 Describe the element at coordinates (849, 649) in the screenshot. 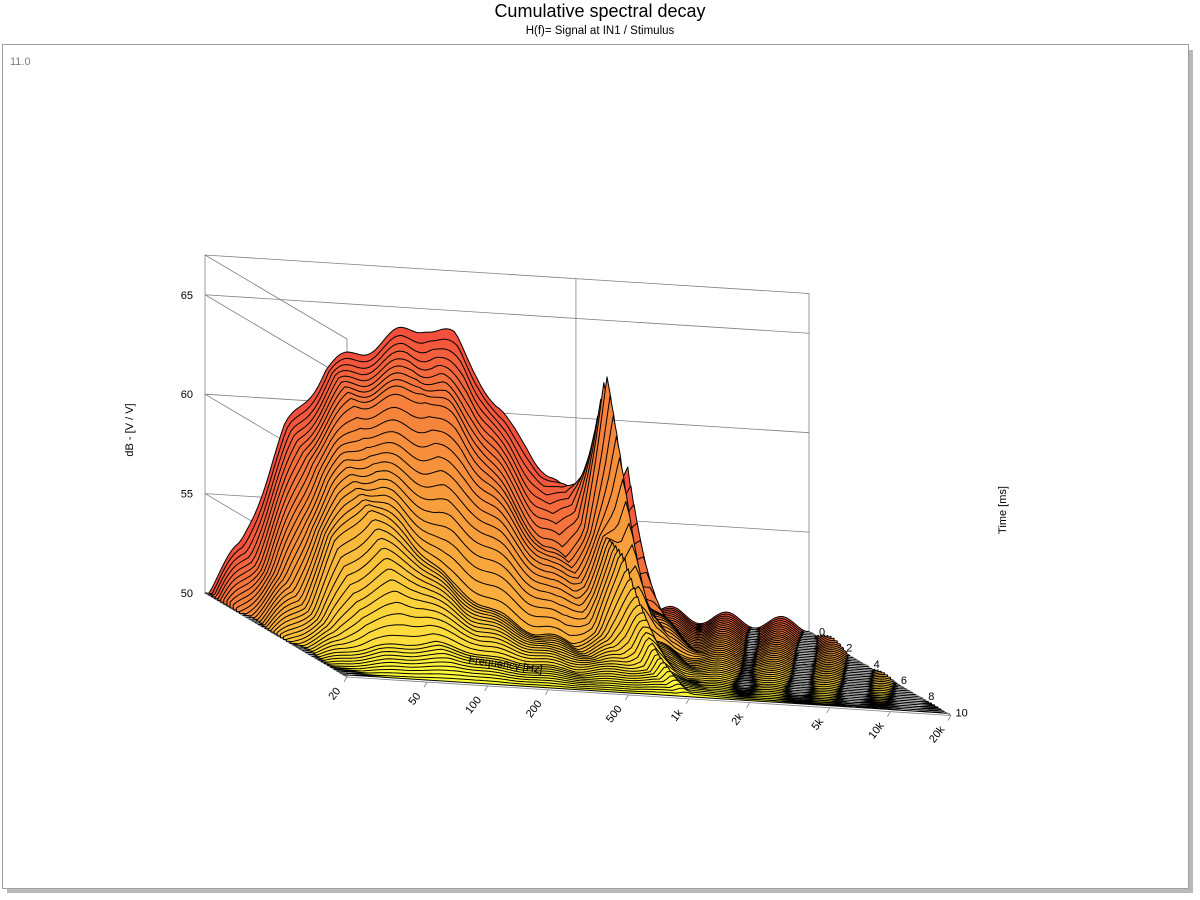

I see `time-tick-label: 2` at that location.